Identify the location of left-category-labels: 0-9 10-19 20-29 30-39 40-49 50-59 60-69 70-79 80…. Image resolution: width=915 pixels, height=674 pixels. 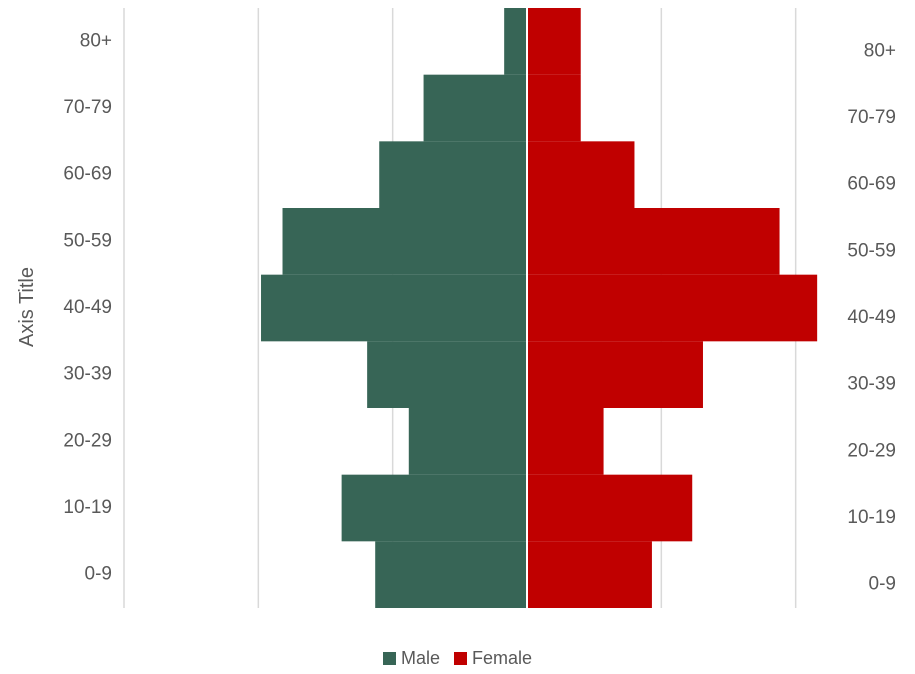
(87, 307).